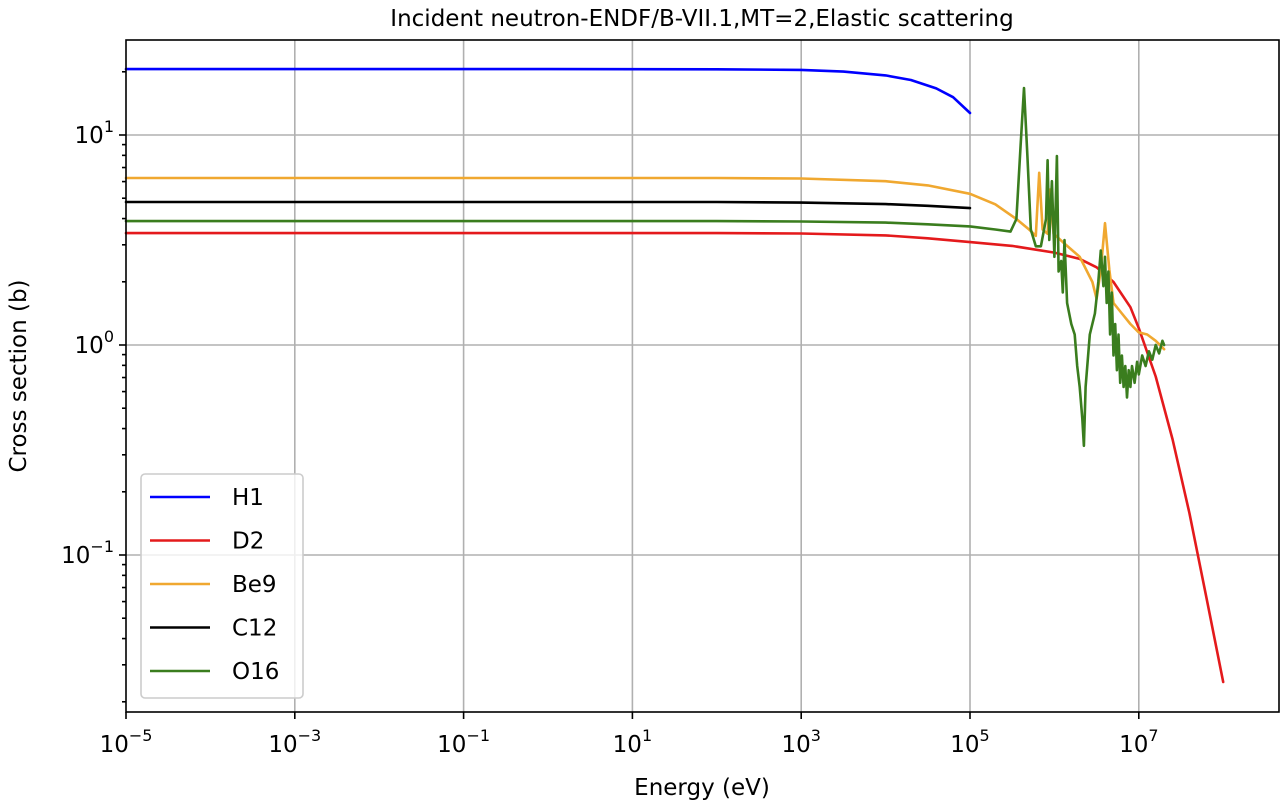 The width and height of the screenshot is (1284, 806). What do you see at coordinates (207, 498) in the screenshot?
I see `legend-item-h1: H1` at bounding box center [207, 498].